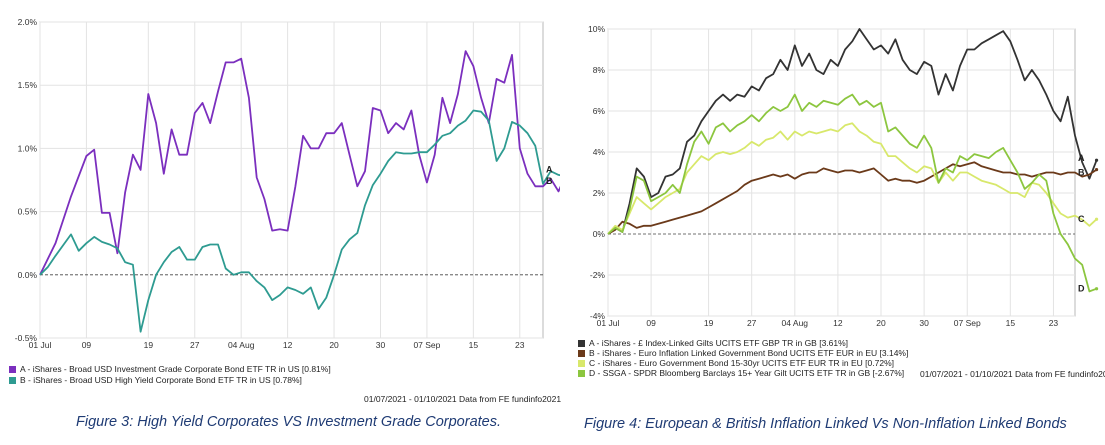 The height and width of the screenshot is (445, 1105). Describe the element at coordinates (26, 338) in the screenshot. I see `y-tick-label: -0.5%` at that location.